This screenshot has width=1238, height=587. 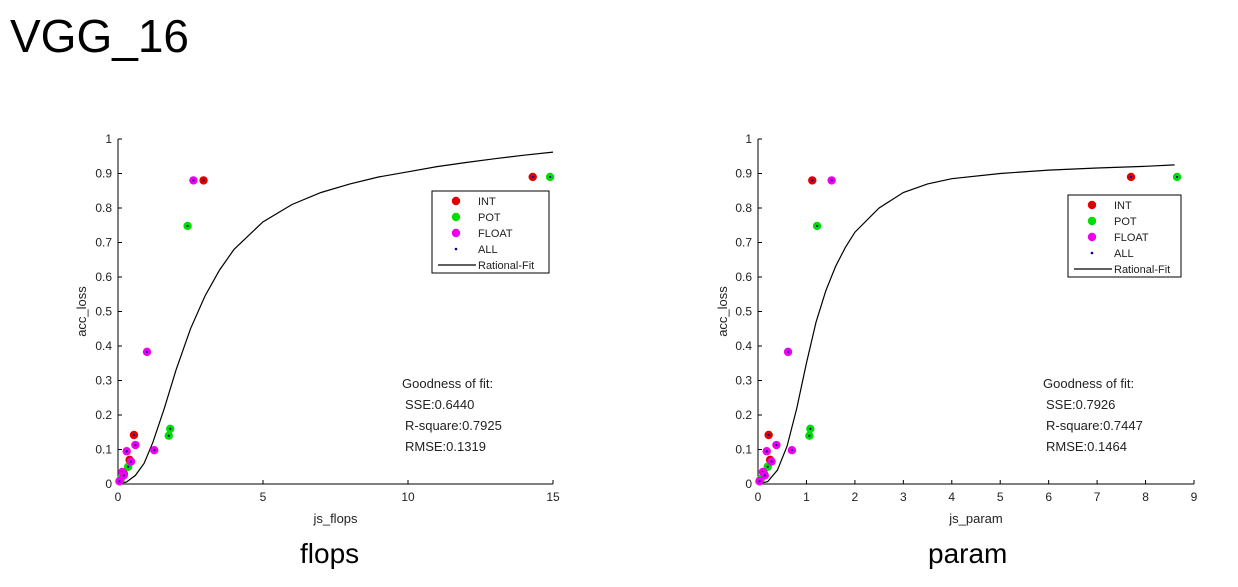 What do you see at coordinates (408, 497) in the screenshot?
I see `x-tick-label: 10` at bounding box center [408, 497].